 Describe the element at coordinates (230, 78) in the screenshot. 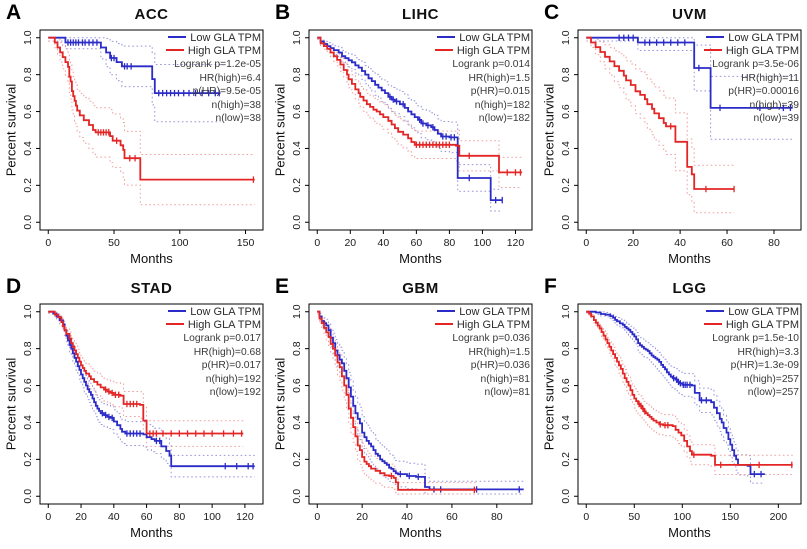

I see `stat-hr: HR(high)=6.4` at that location.